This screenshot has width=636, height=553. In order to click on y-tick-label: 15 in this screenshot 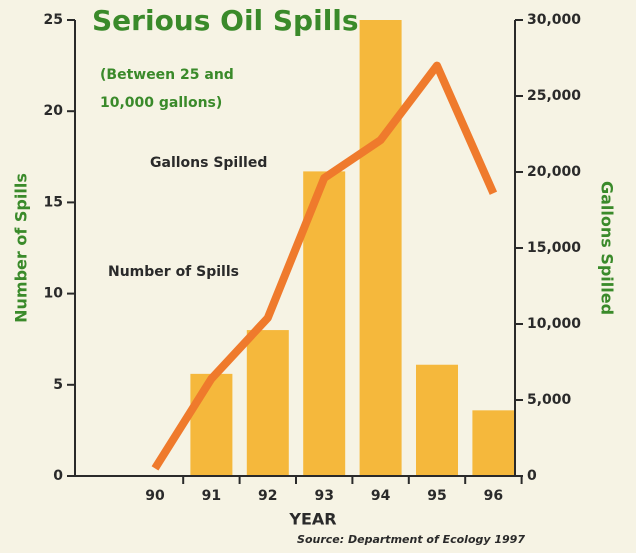, I will do `click(53, 202)`.